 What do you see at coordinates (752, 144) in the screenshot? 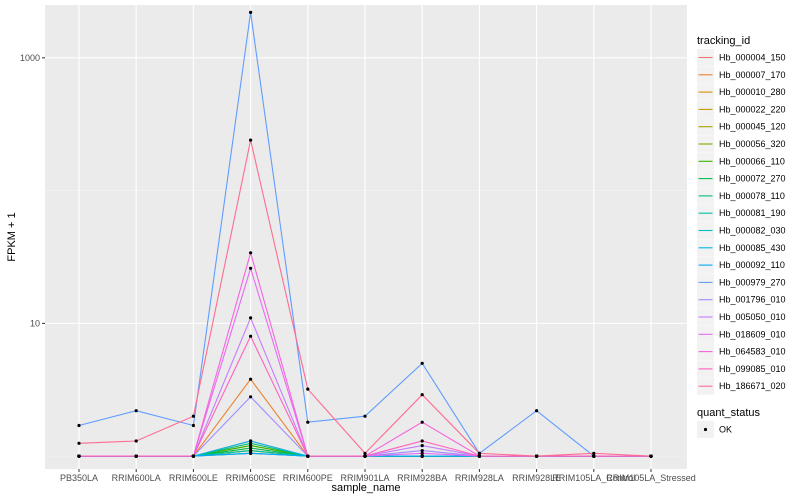
I see `legend-label: Hb_000056_320` at bounding box center [752, 144].